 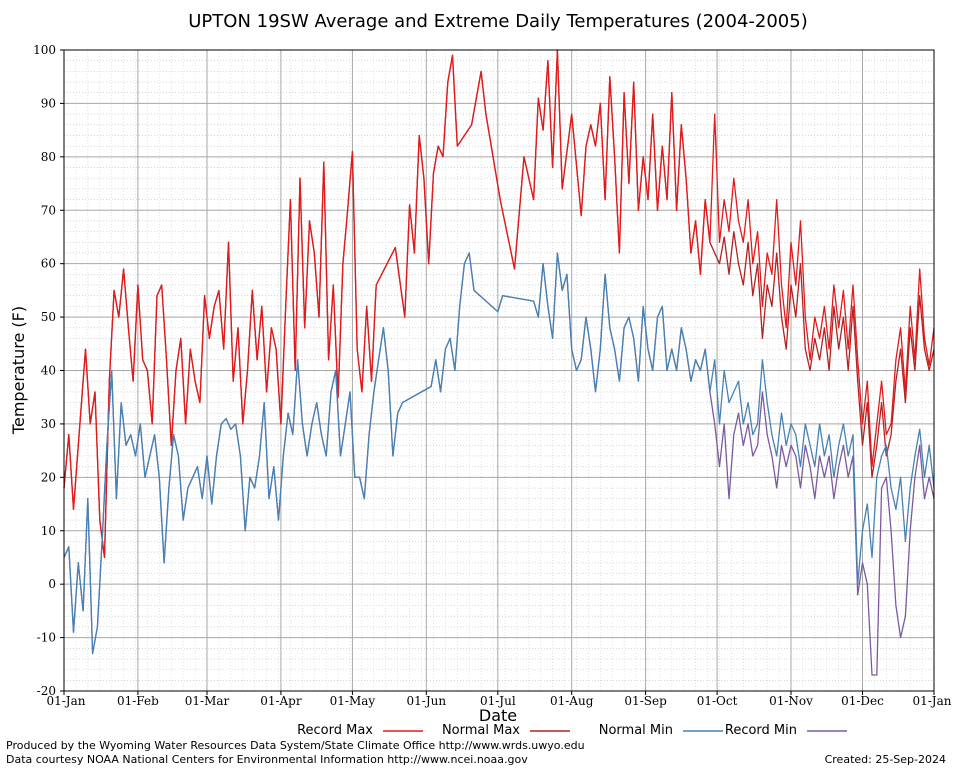 I want to click on y-tick-label: 70, so click(x=48, y=210).